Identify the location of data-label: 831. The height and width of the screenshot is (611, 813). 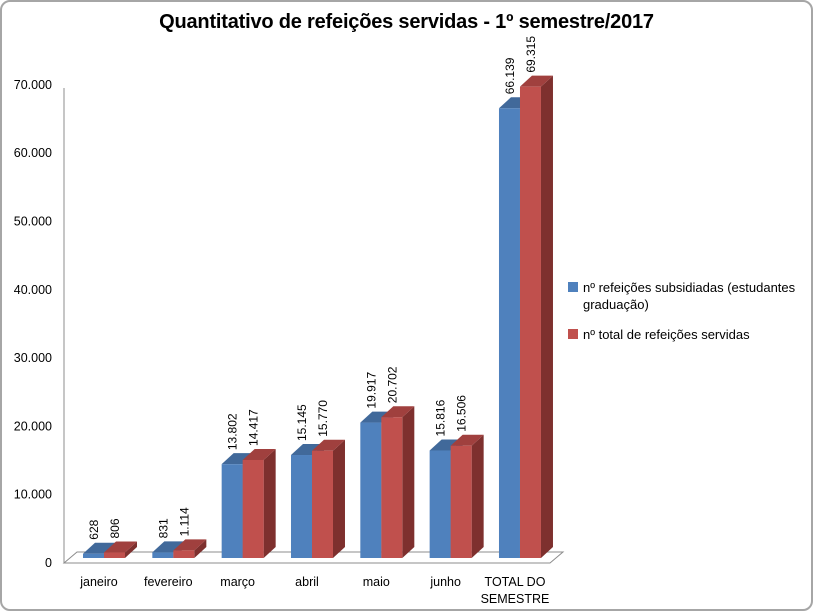
(163, 528).